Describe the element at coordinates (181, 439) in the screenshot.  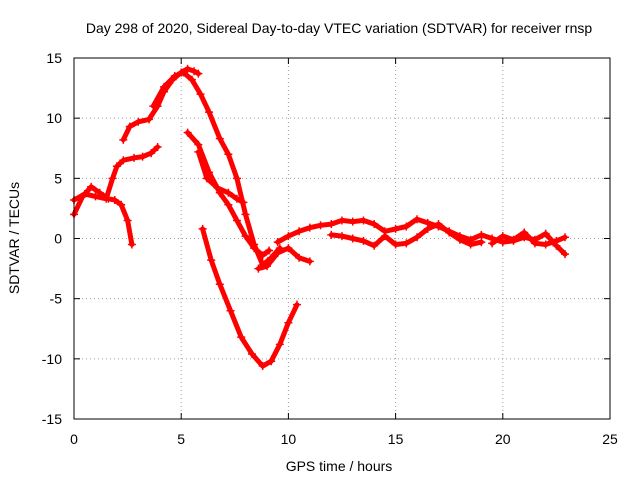
I see `x-tick-label: 5` at that location.